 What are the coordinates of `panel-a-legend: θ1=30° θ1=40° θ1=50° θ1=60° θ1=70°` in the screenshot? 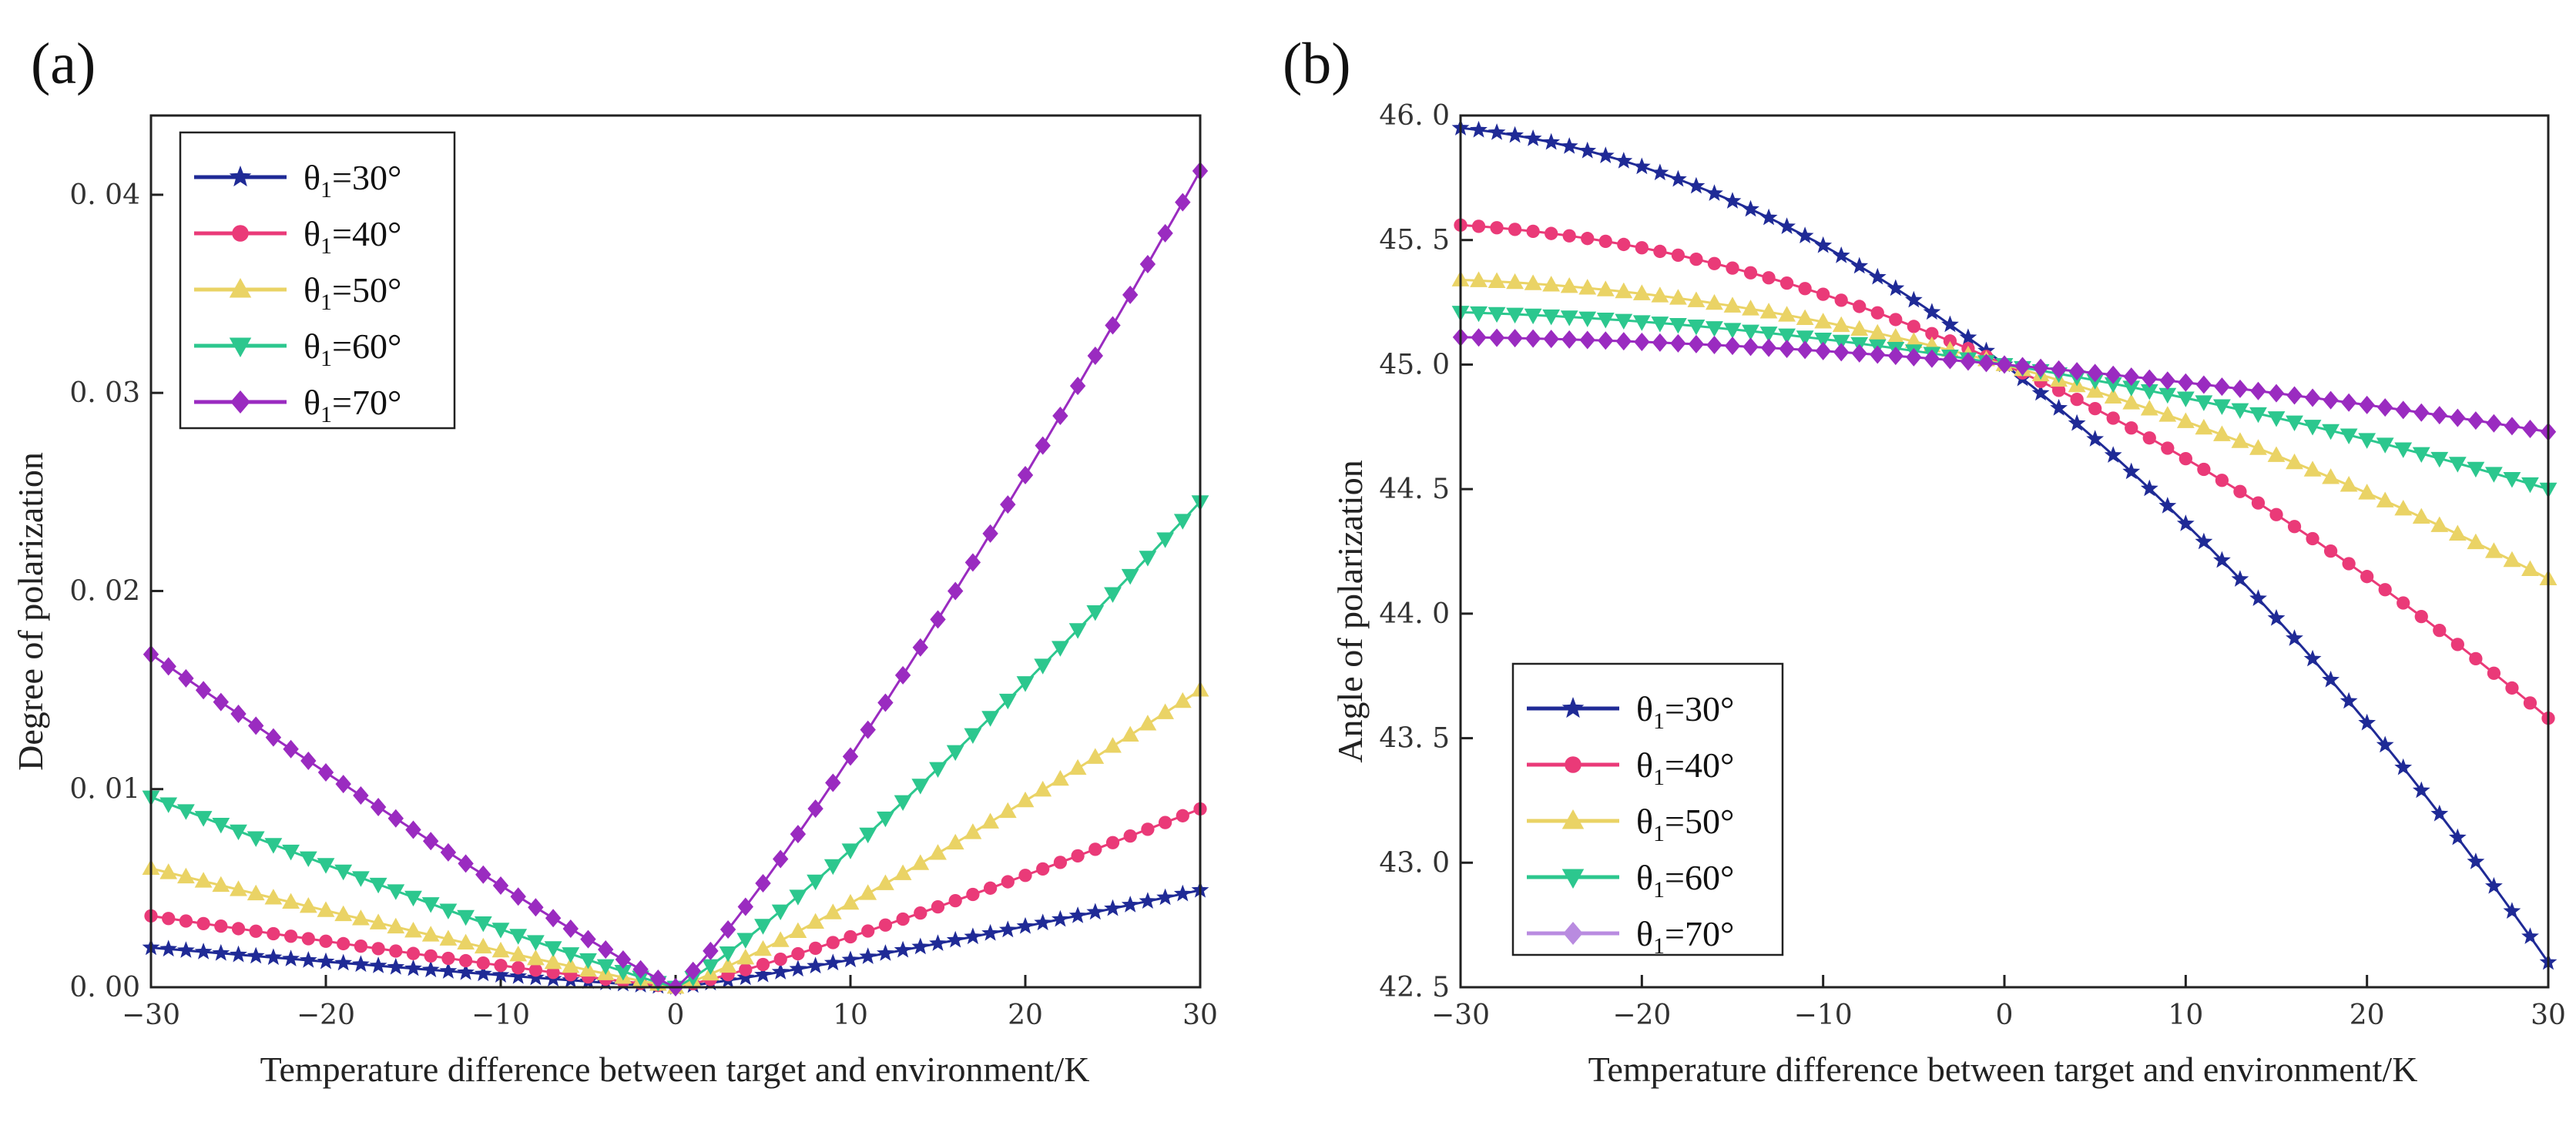 It's located at (317, 280).